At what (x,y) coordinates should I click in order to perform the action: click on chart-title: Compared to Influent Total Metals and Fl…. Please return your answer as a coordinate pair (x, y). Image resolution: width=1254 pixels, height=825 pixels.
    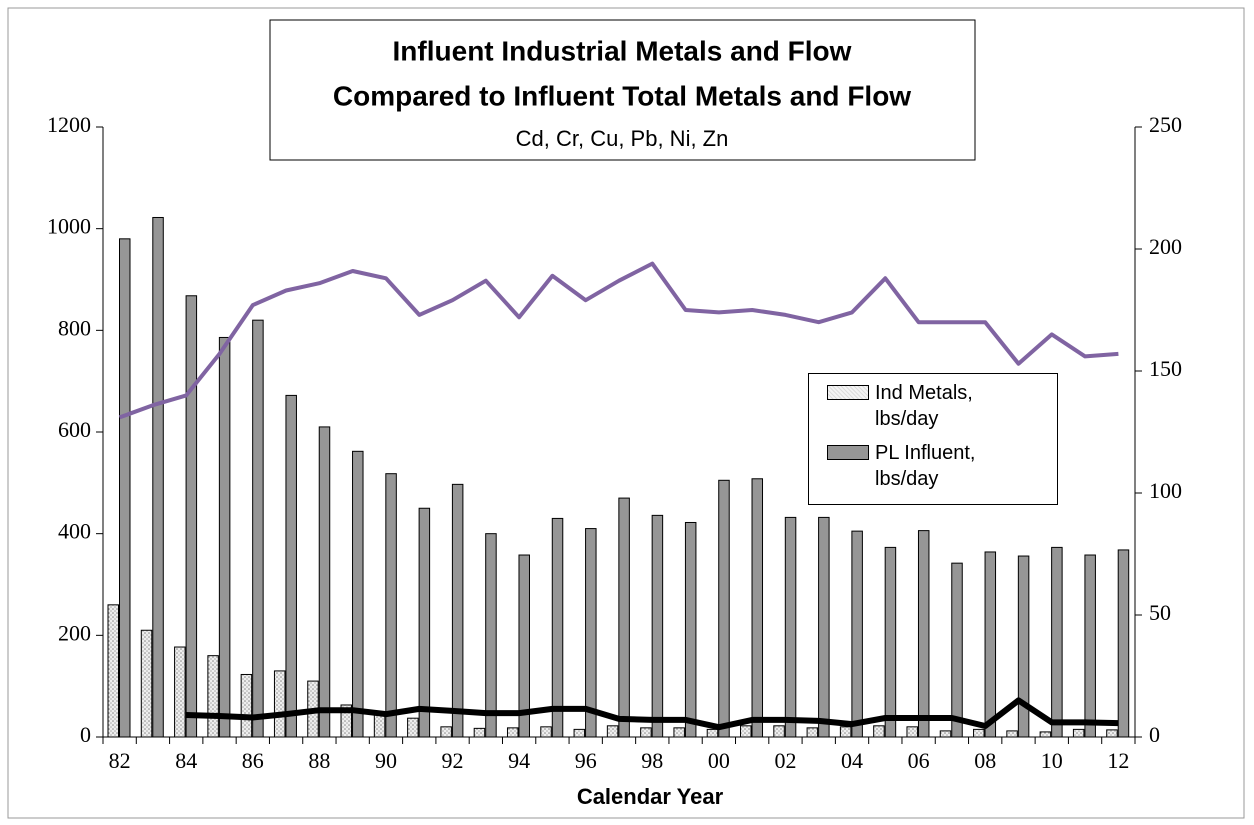
    Looking at the image, I should click on (622, 95).